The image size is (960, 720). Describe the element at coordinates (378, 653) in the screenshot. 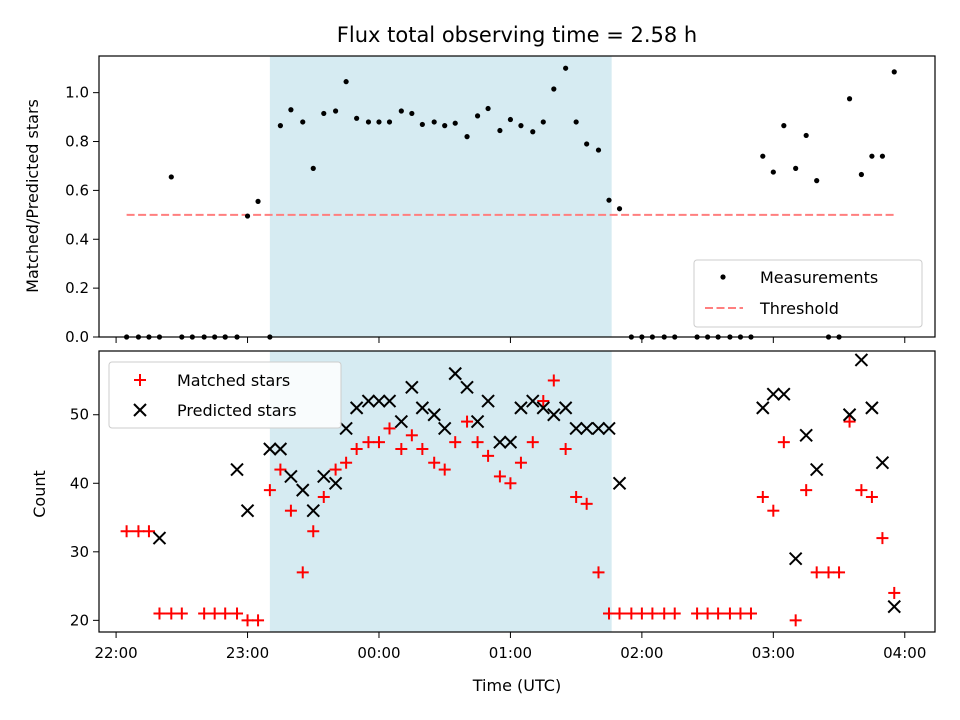

I see `x-tick-label: 00:00` at that location.